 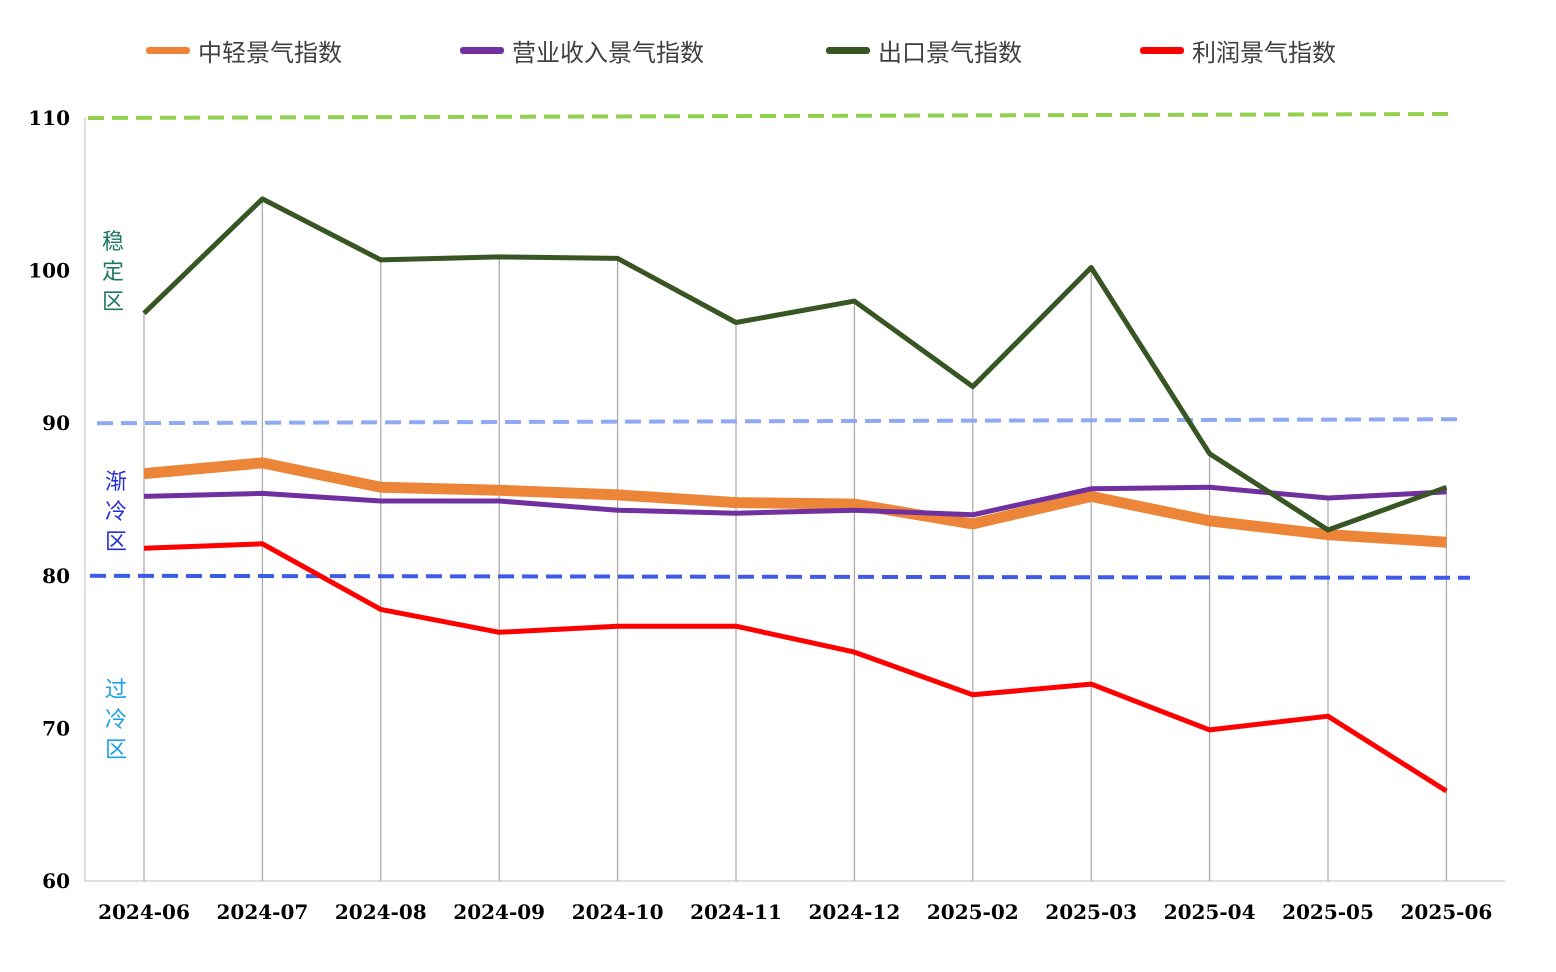 I want to click on zone-label-stable: 稳定区, so click(x=112, y=272).